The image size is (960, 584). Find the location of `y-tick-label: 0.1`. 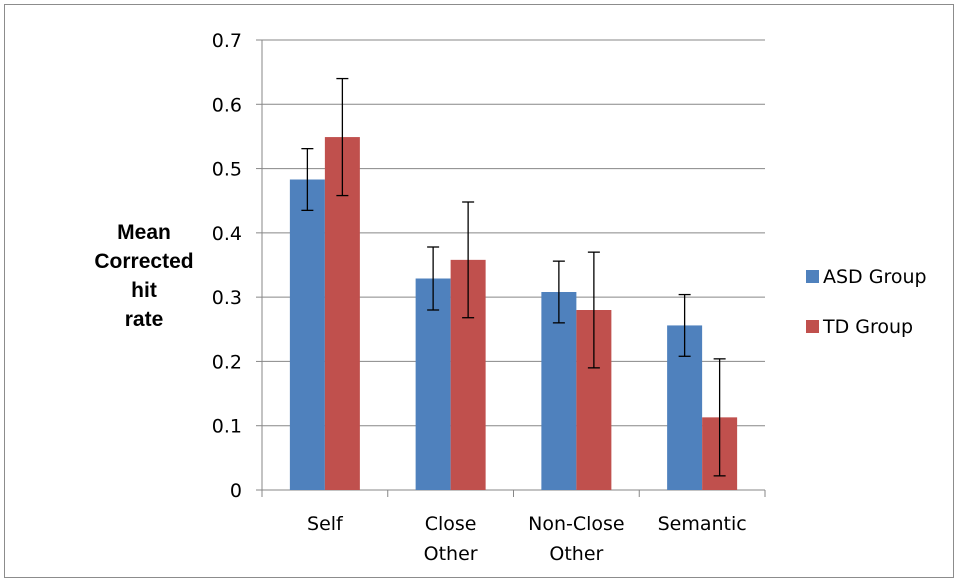

y-tick-label: 0.1 is located at coordinates (227, 427).